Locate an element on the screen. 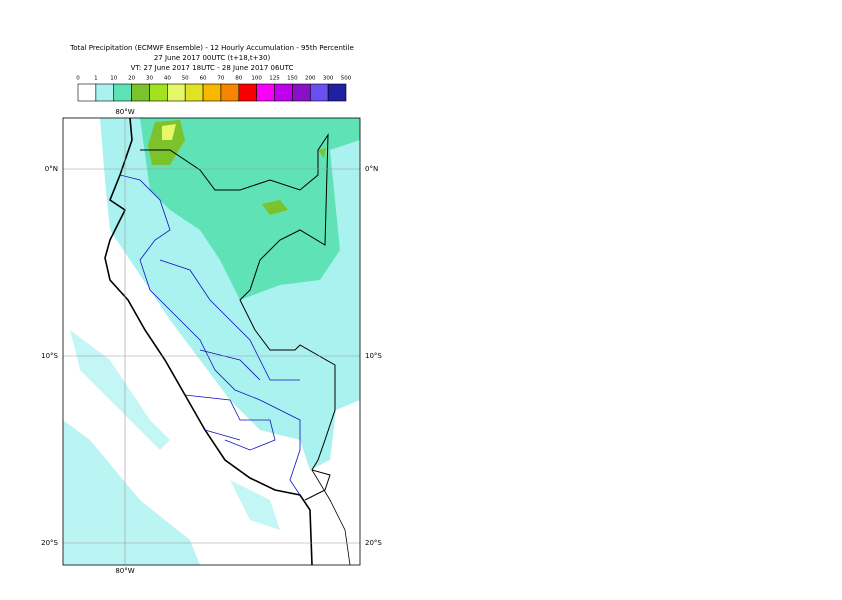 This screenshot has width=842, height=600. legend-level: 300 is located at coordinates (328, 79).